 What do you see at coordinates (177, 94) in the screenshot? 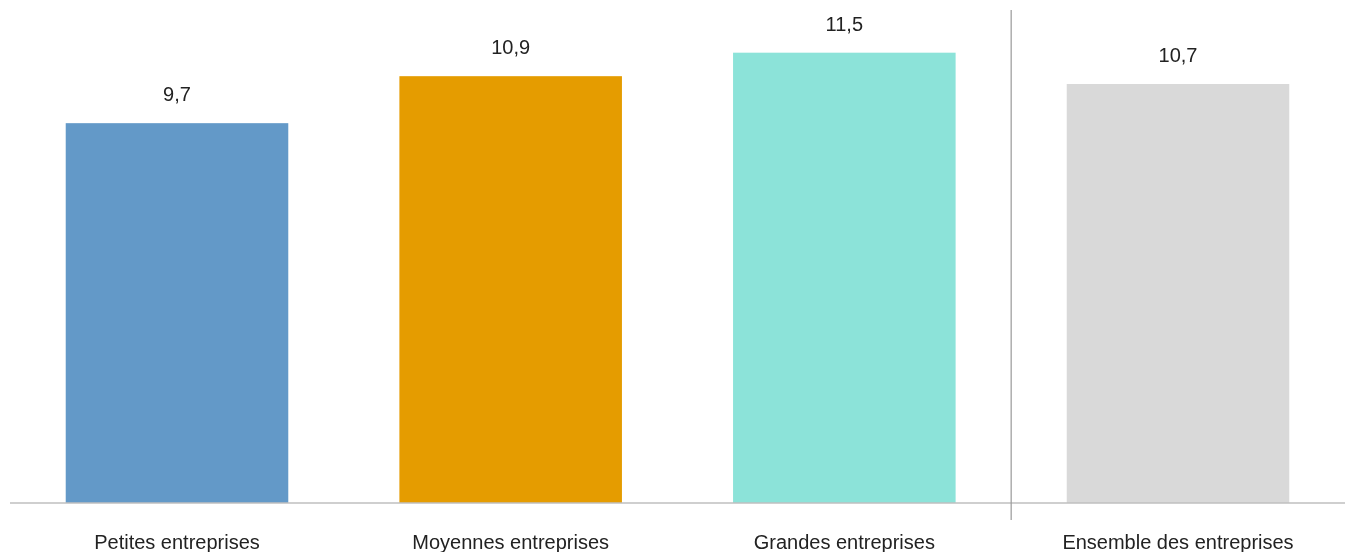
I see `data-label: 9,7` at bounding box center [177, 94].